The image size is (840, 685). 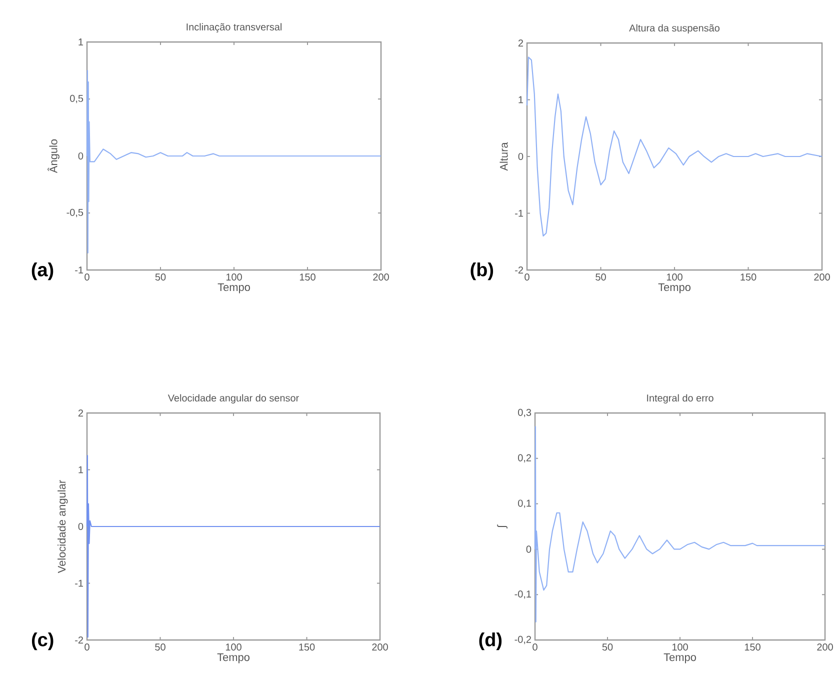 What do you see at coordinates (525, 504) in the screenshot?
I see `y-tick-label: 0,1` at bounding box center [525, 504].